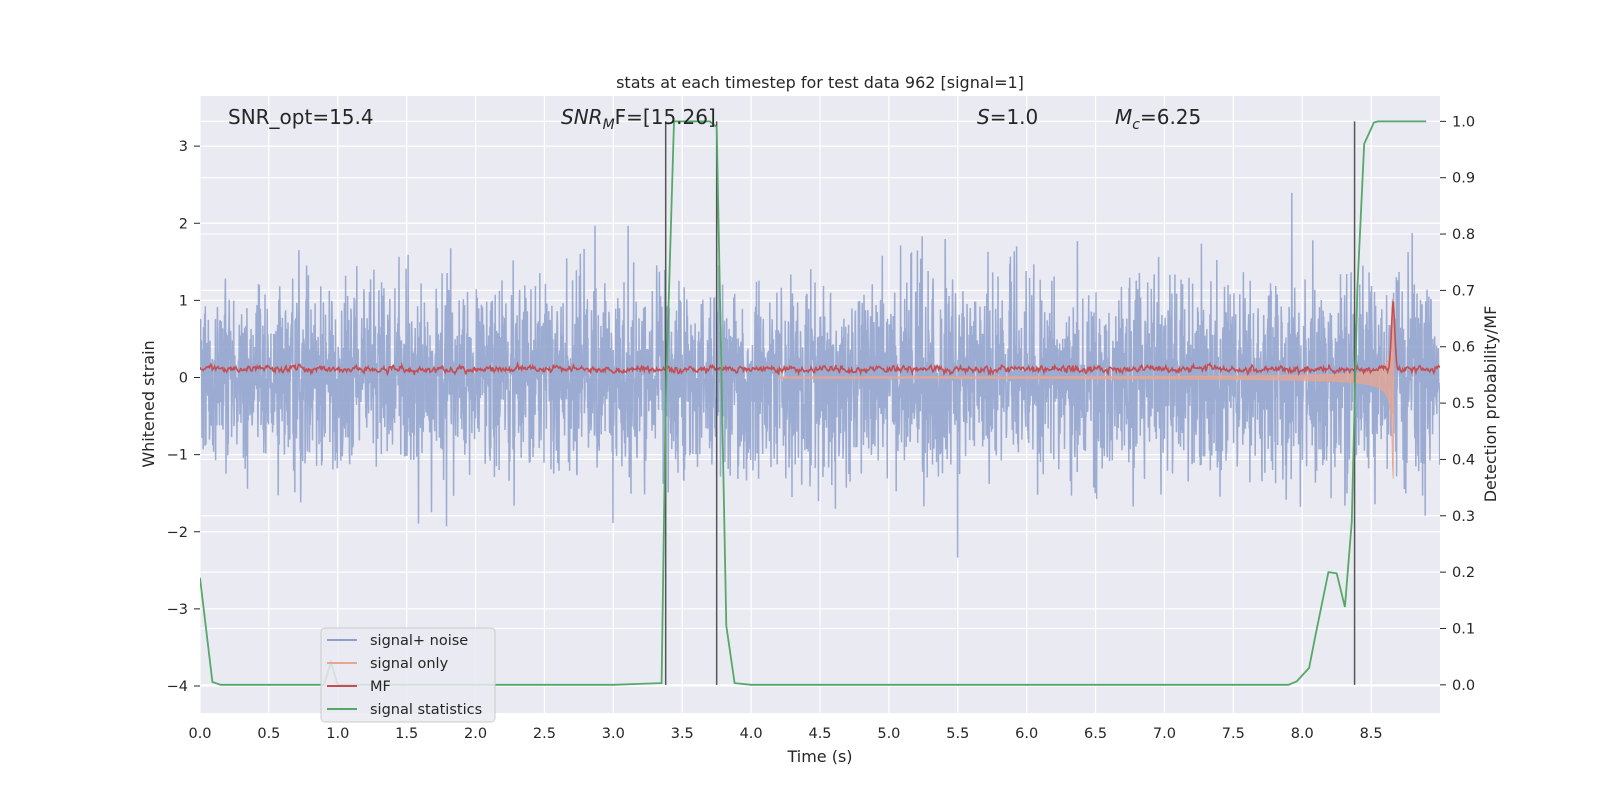  I want to click on x-tick-label: 5.5, so click(957, 734).